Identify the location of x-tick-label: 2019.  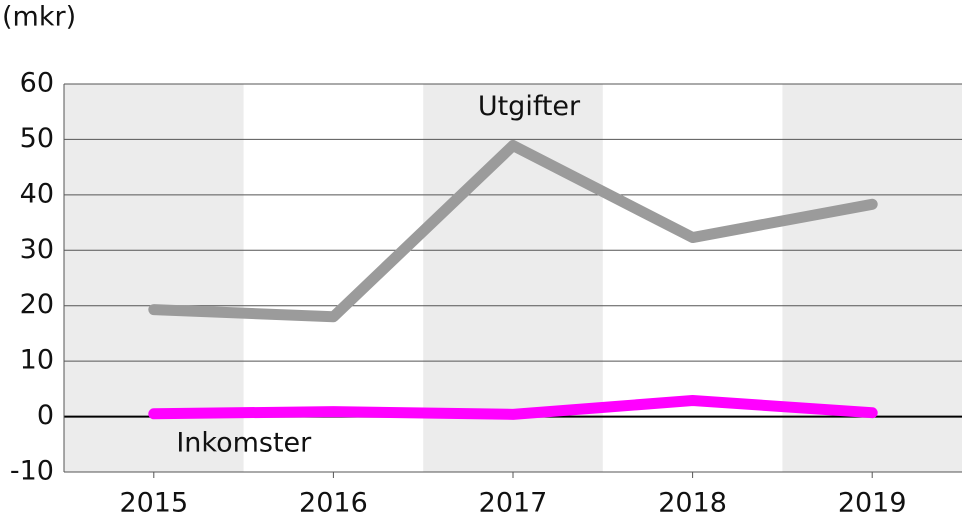
(872, 503).